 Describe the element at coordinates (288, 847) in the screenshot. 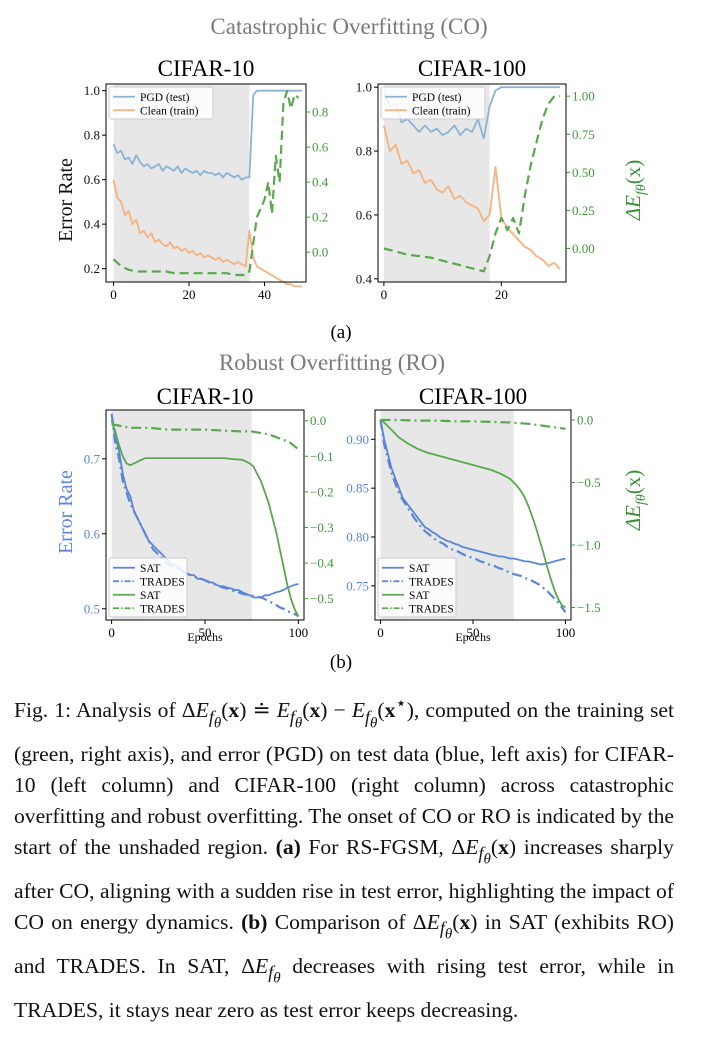

I see `caption-part-a: (a)` at that location.